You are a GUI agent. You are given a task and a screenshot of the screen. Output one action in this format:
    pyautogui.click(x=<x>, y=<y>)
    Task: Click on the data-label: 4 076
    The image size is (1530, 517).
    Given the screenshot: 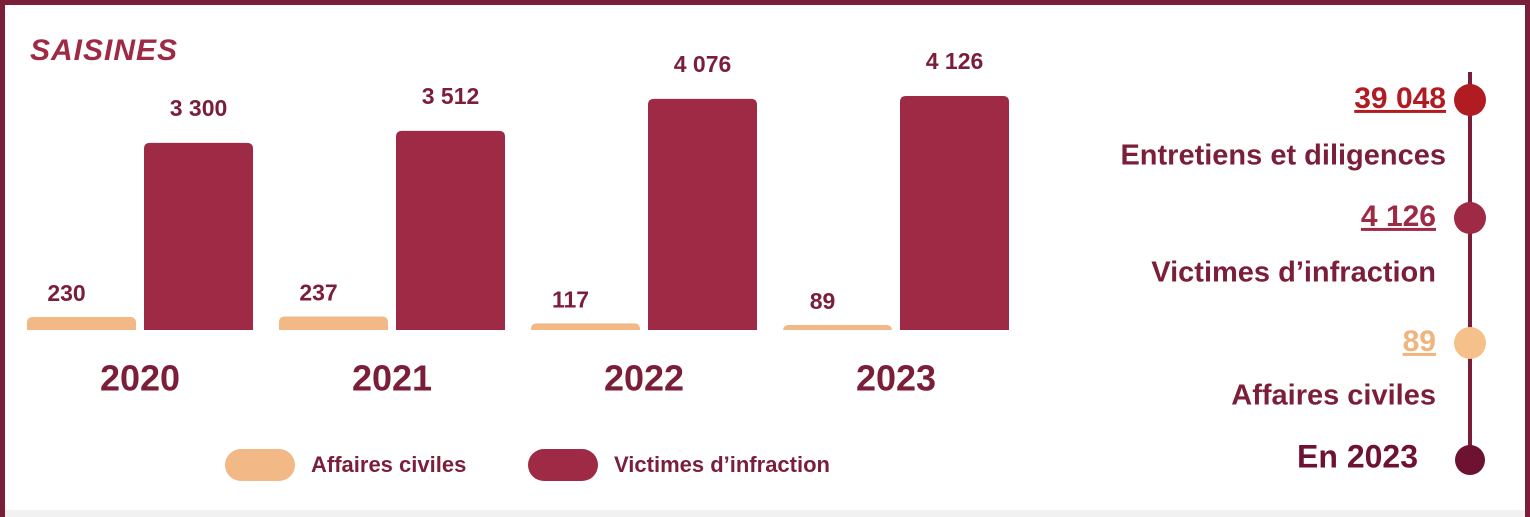 What is the action you would take?
    pyautogui.click(x=703, y=64)
    